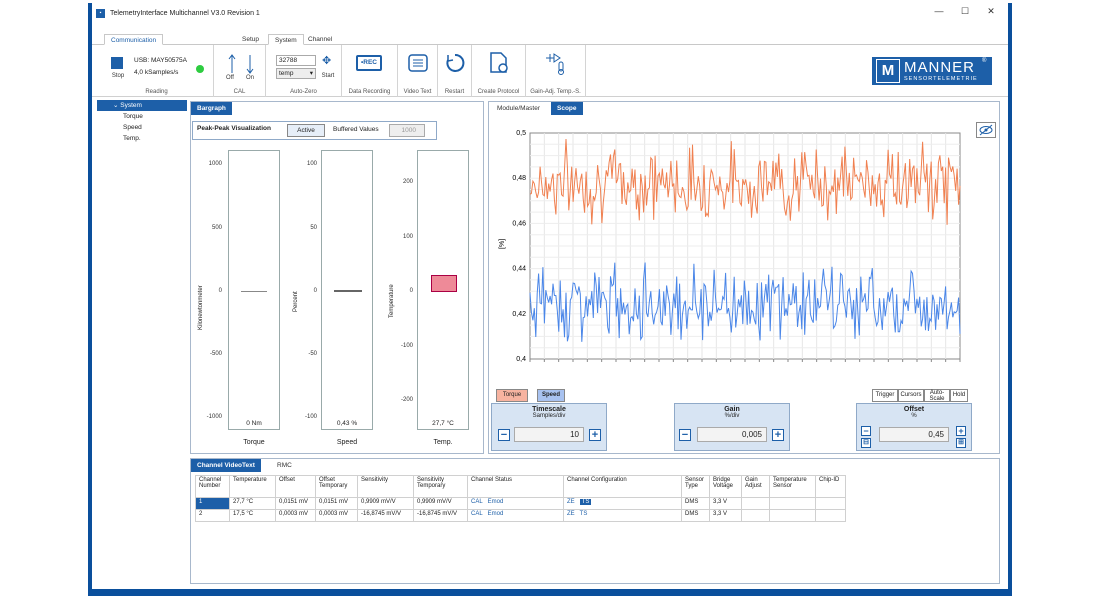  What do you see at coordinates (914, 409) in the screenshot?
I see `offset-title: Offset` at bounding box center [914, 409].